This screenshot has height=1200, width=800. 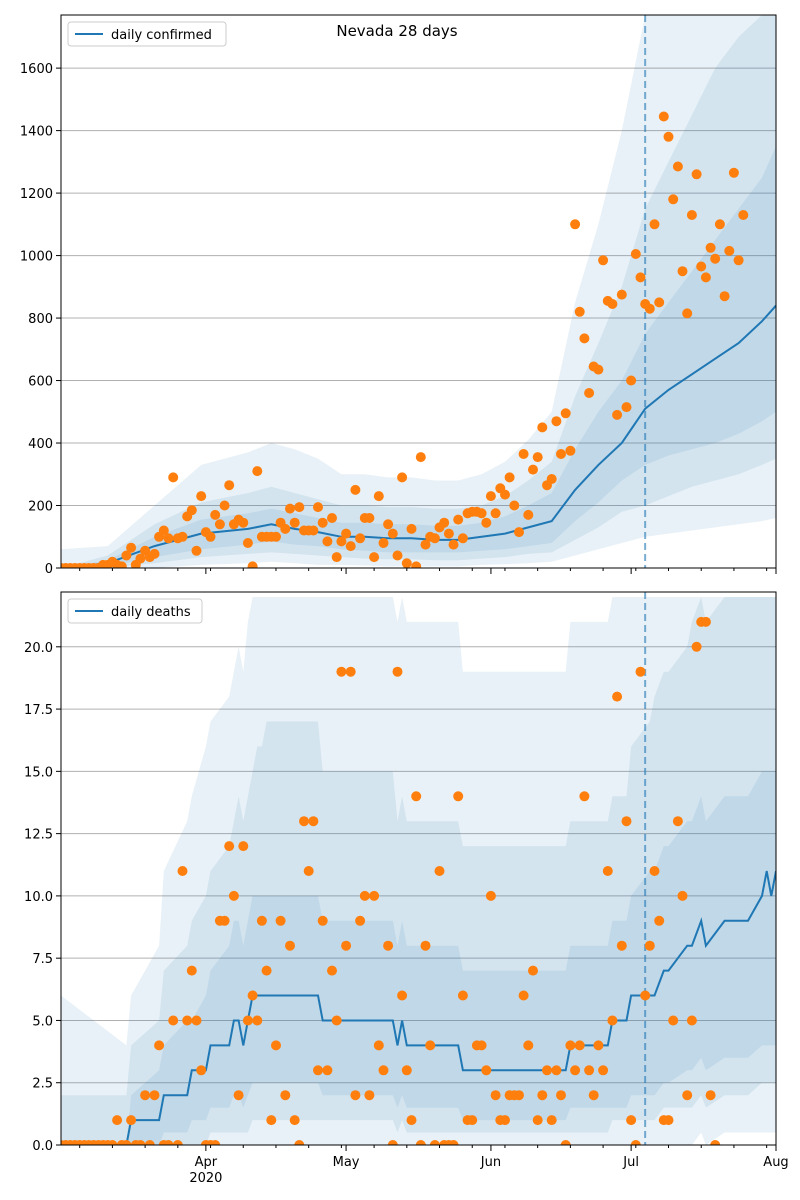 I want to click on y-tick-label: 200, so click(x=40, y=507).